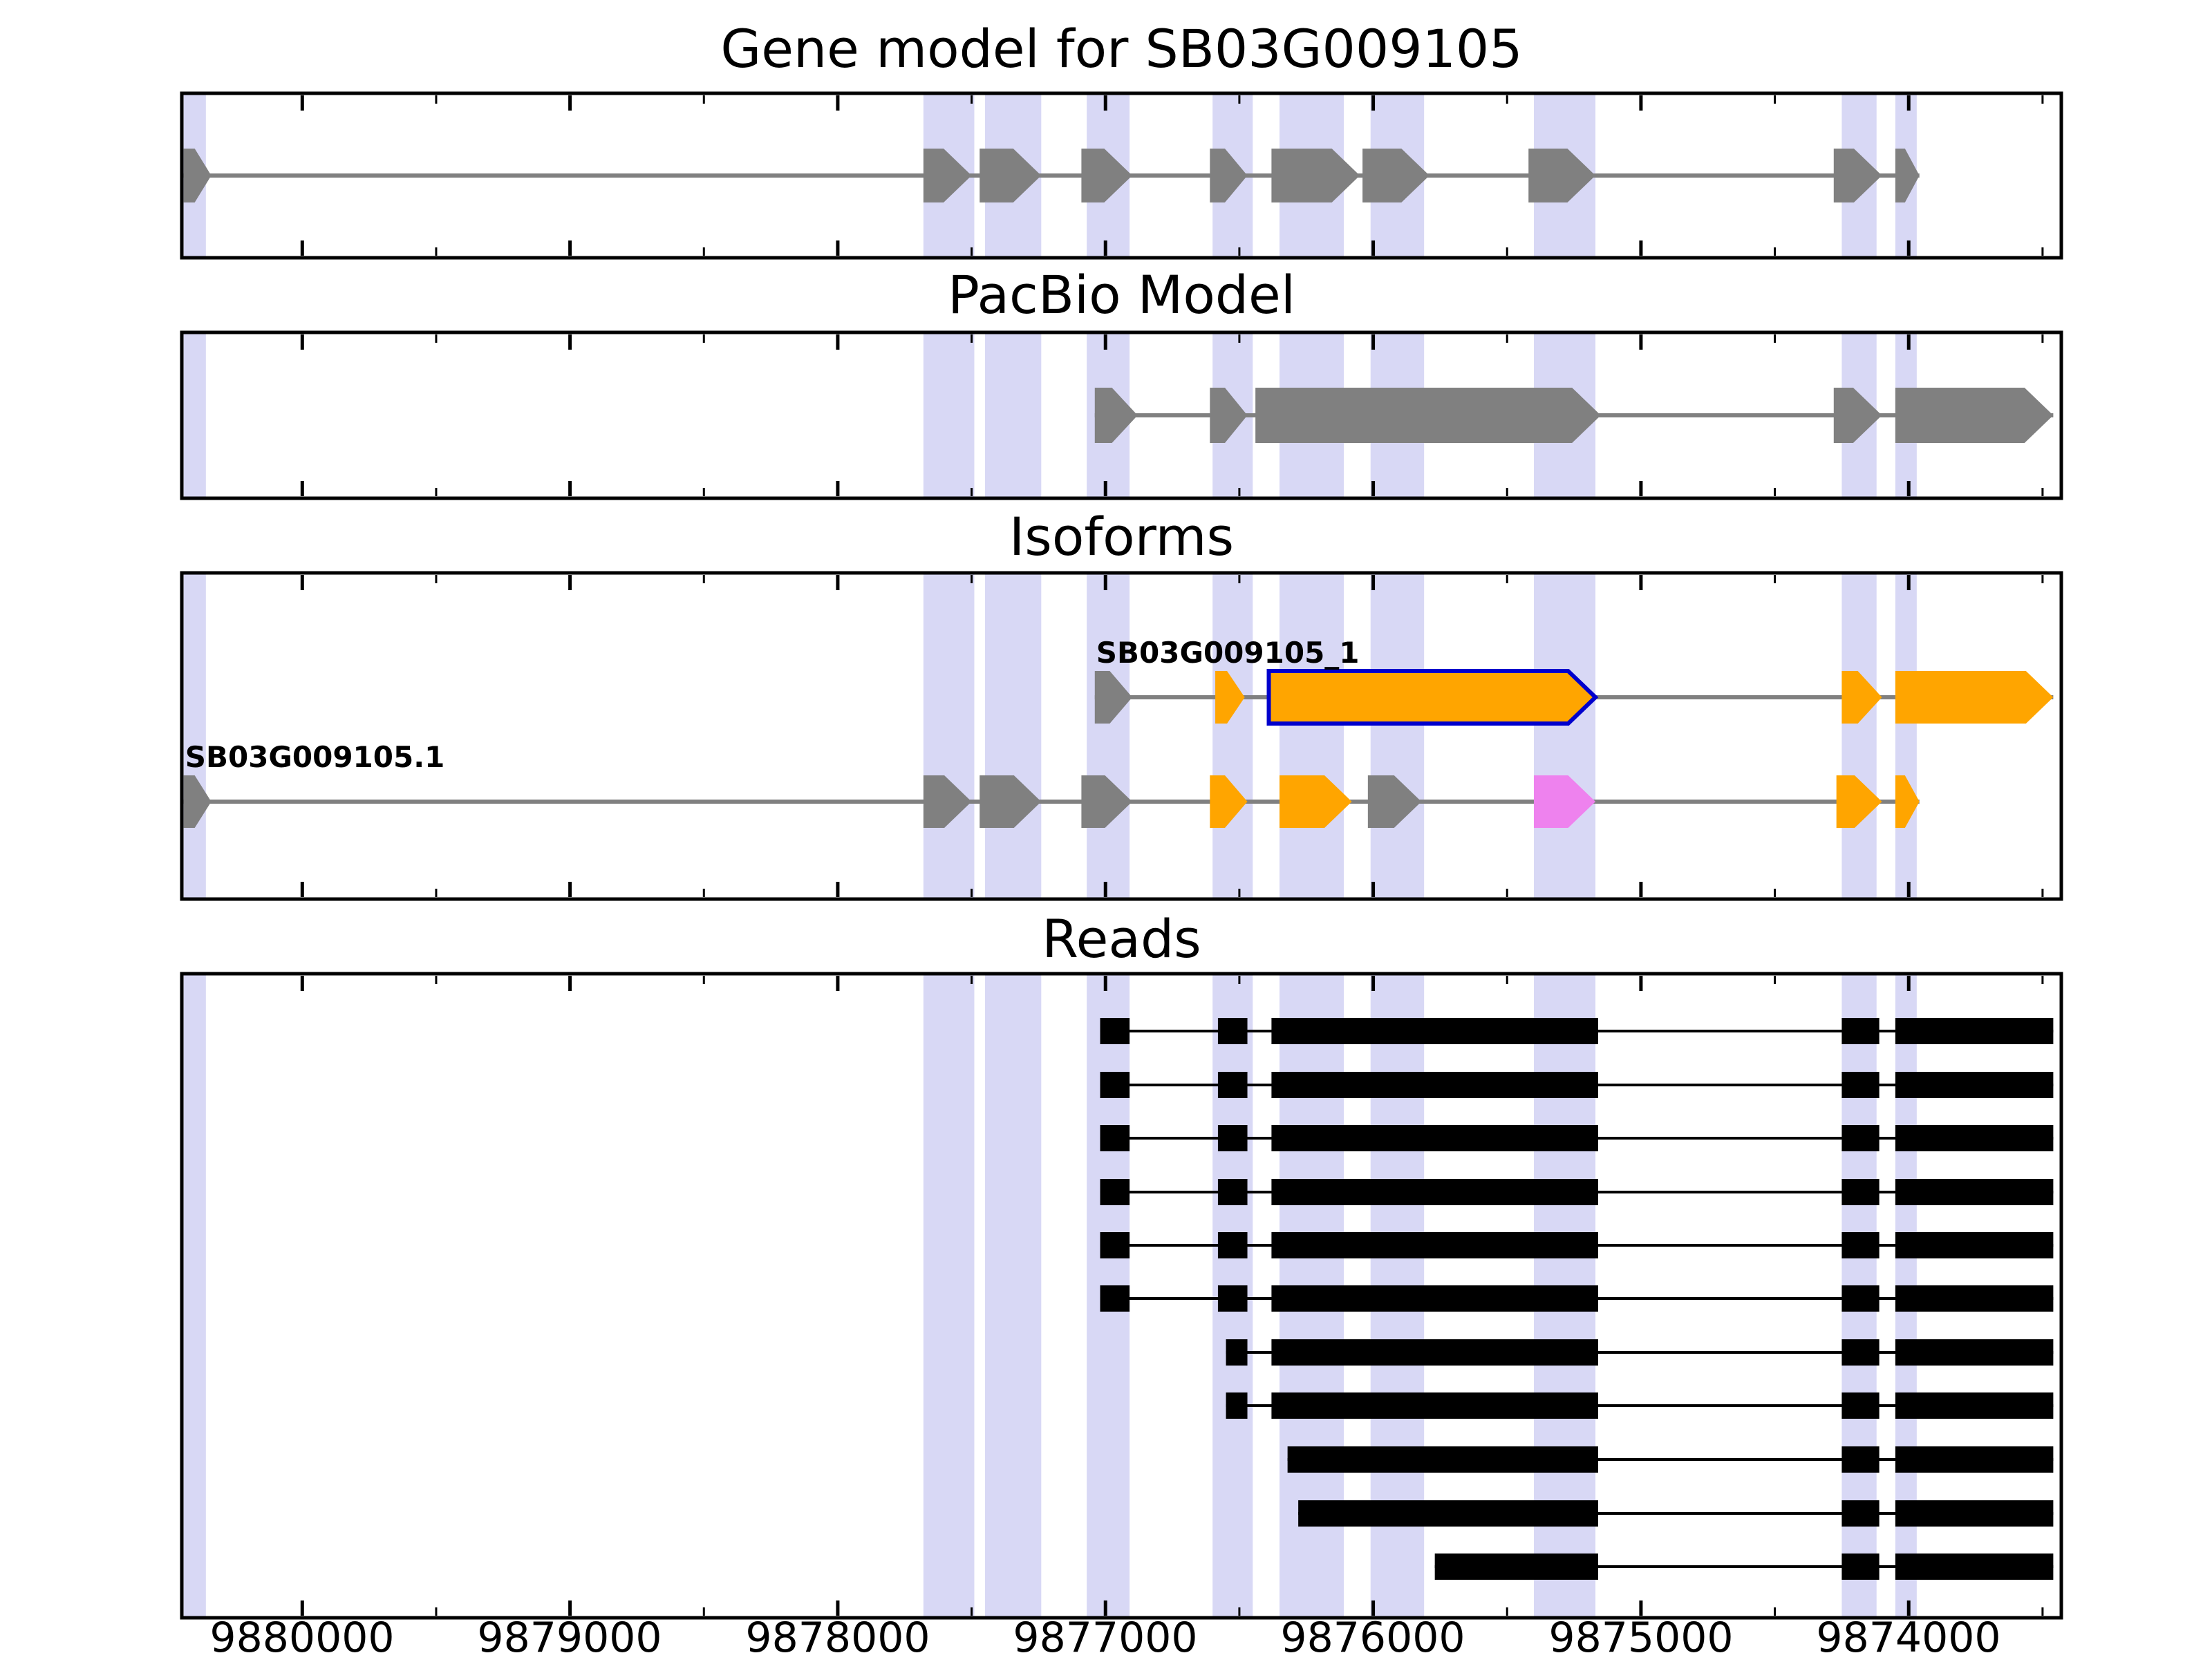 This screenshot has width=2212, height=1662. Describe the element at coordinates (1372, 1638) in the screenshot. I see `x-tick-label: 9876000` at that location.